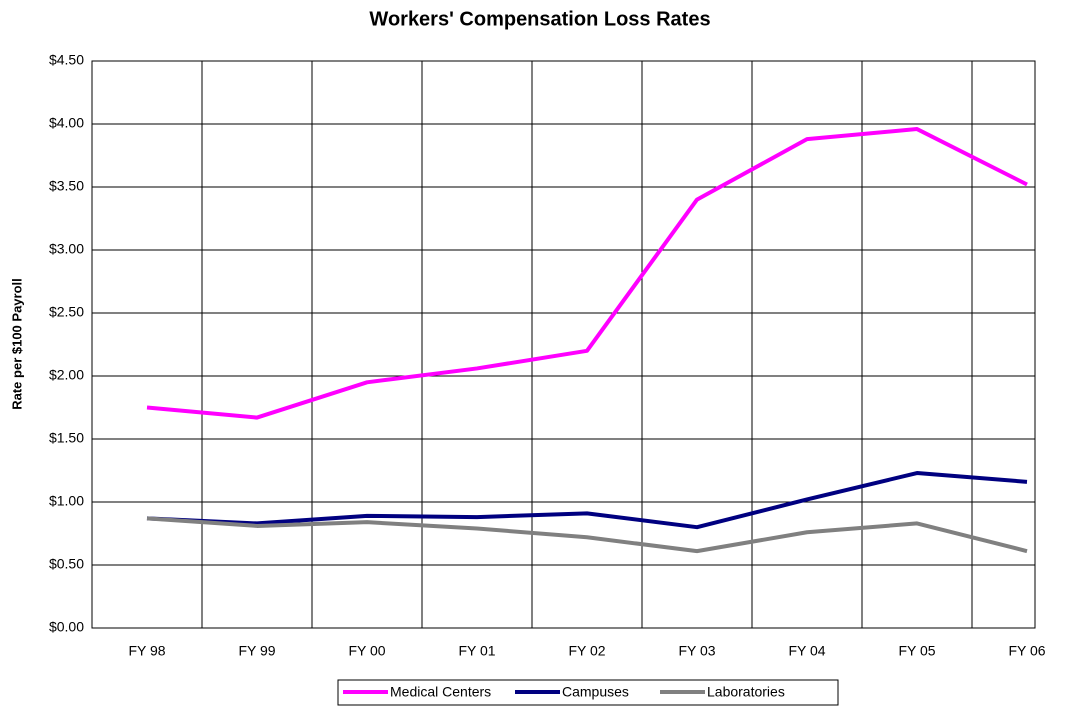 The width and height of the screenshot is (1073, 716). What do you see at coordinates (66, 249) in the screenshot?
I see `y-tick-label: $3.00` at bounding box center [66, 249].